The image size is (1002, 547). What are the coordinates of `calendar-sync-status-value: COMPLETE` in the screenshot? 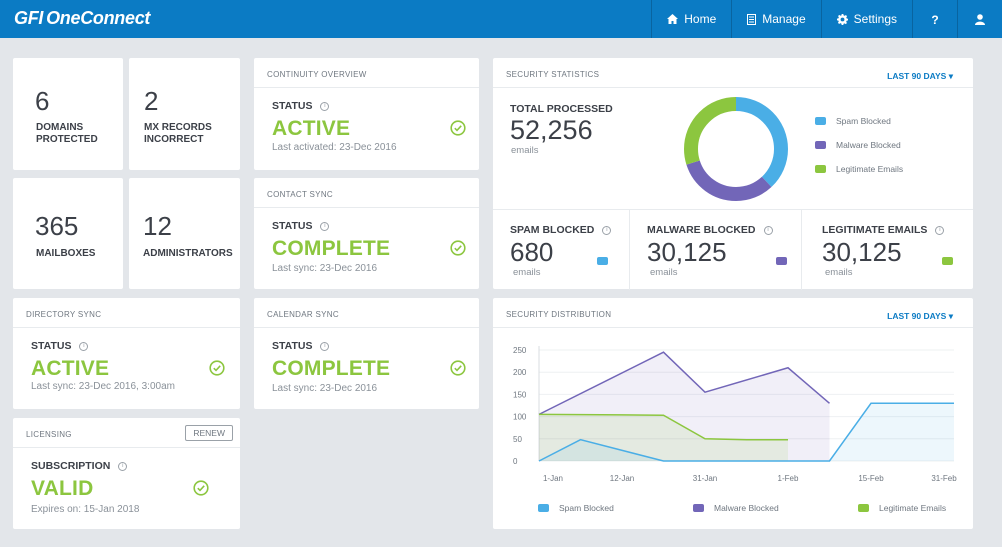 It's located at (331, 368).